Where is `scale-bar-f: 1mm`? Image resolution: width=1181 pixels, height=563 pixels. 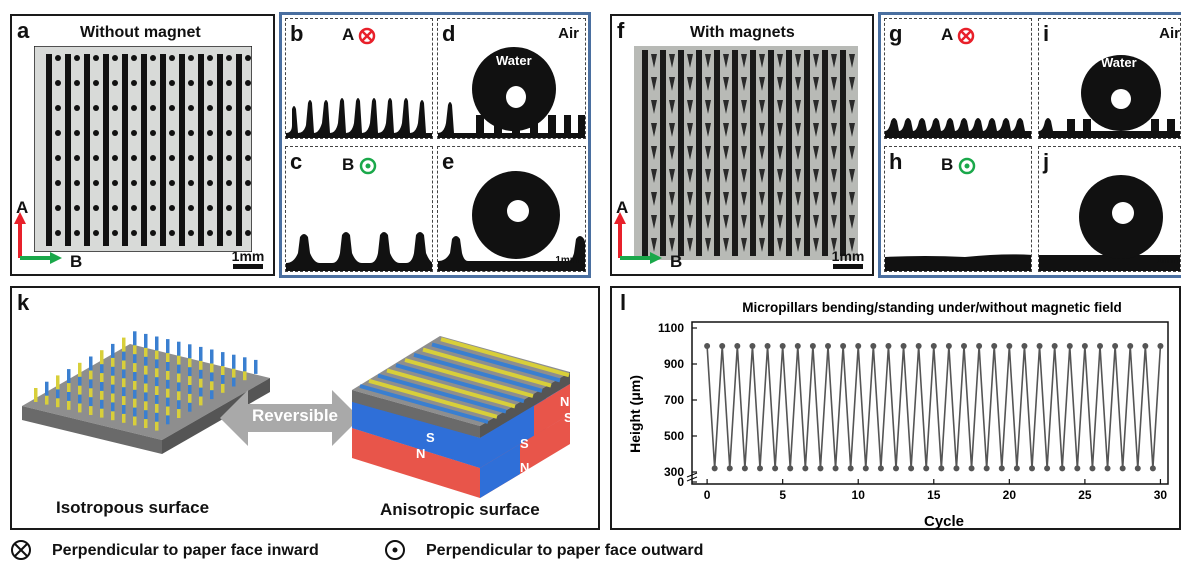
scale-bar-f: 1mm is located at coordinates (848, 258).